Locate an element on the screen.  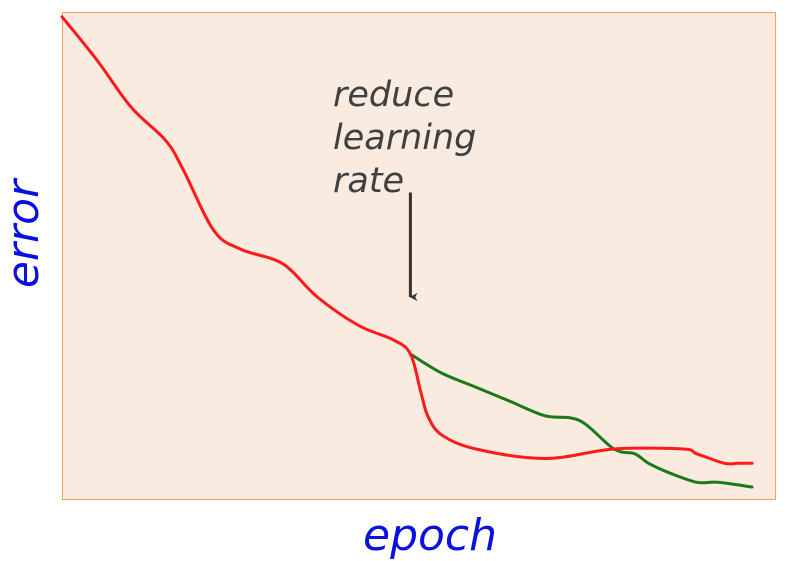
annotation-line-2: learning is located at coordinates (405, 138).